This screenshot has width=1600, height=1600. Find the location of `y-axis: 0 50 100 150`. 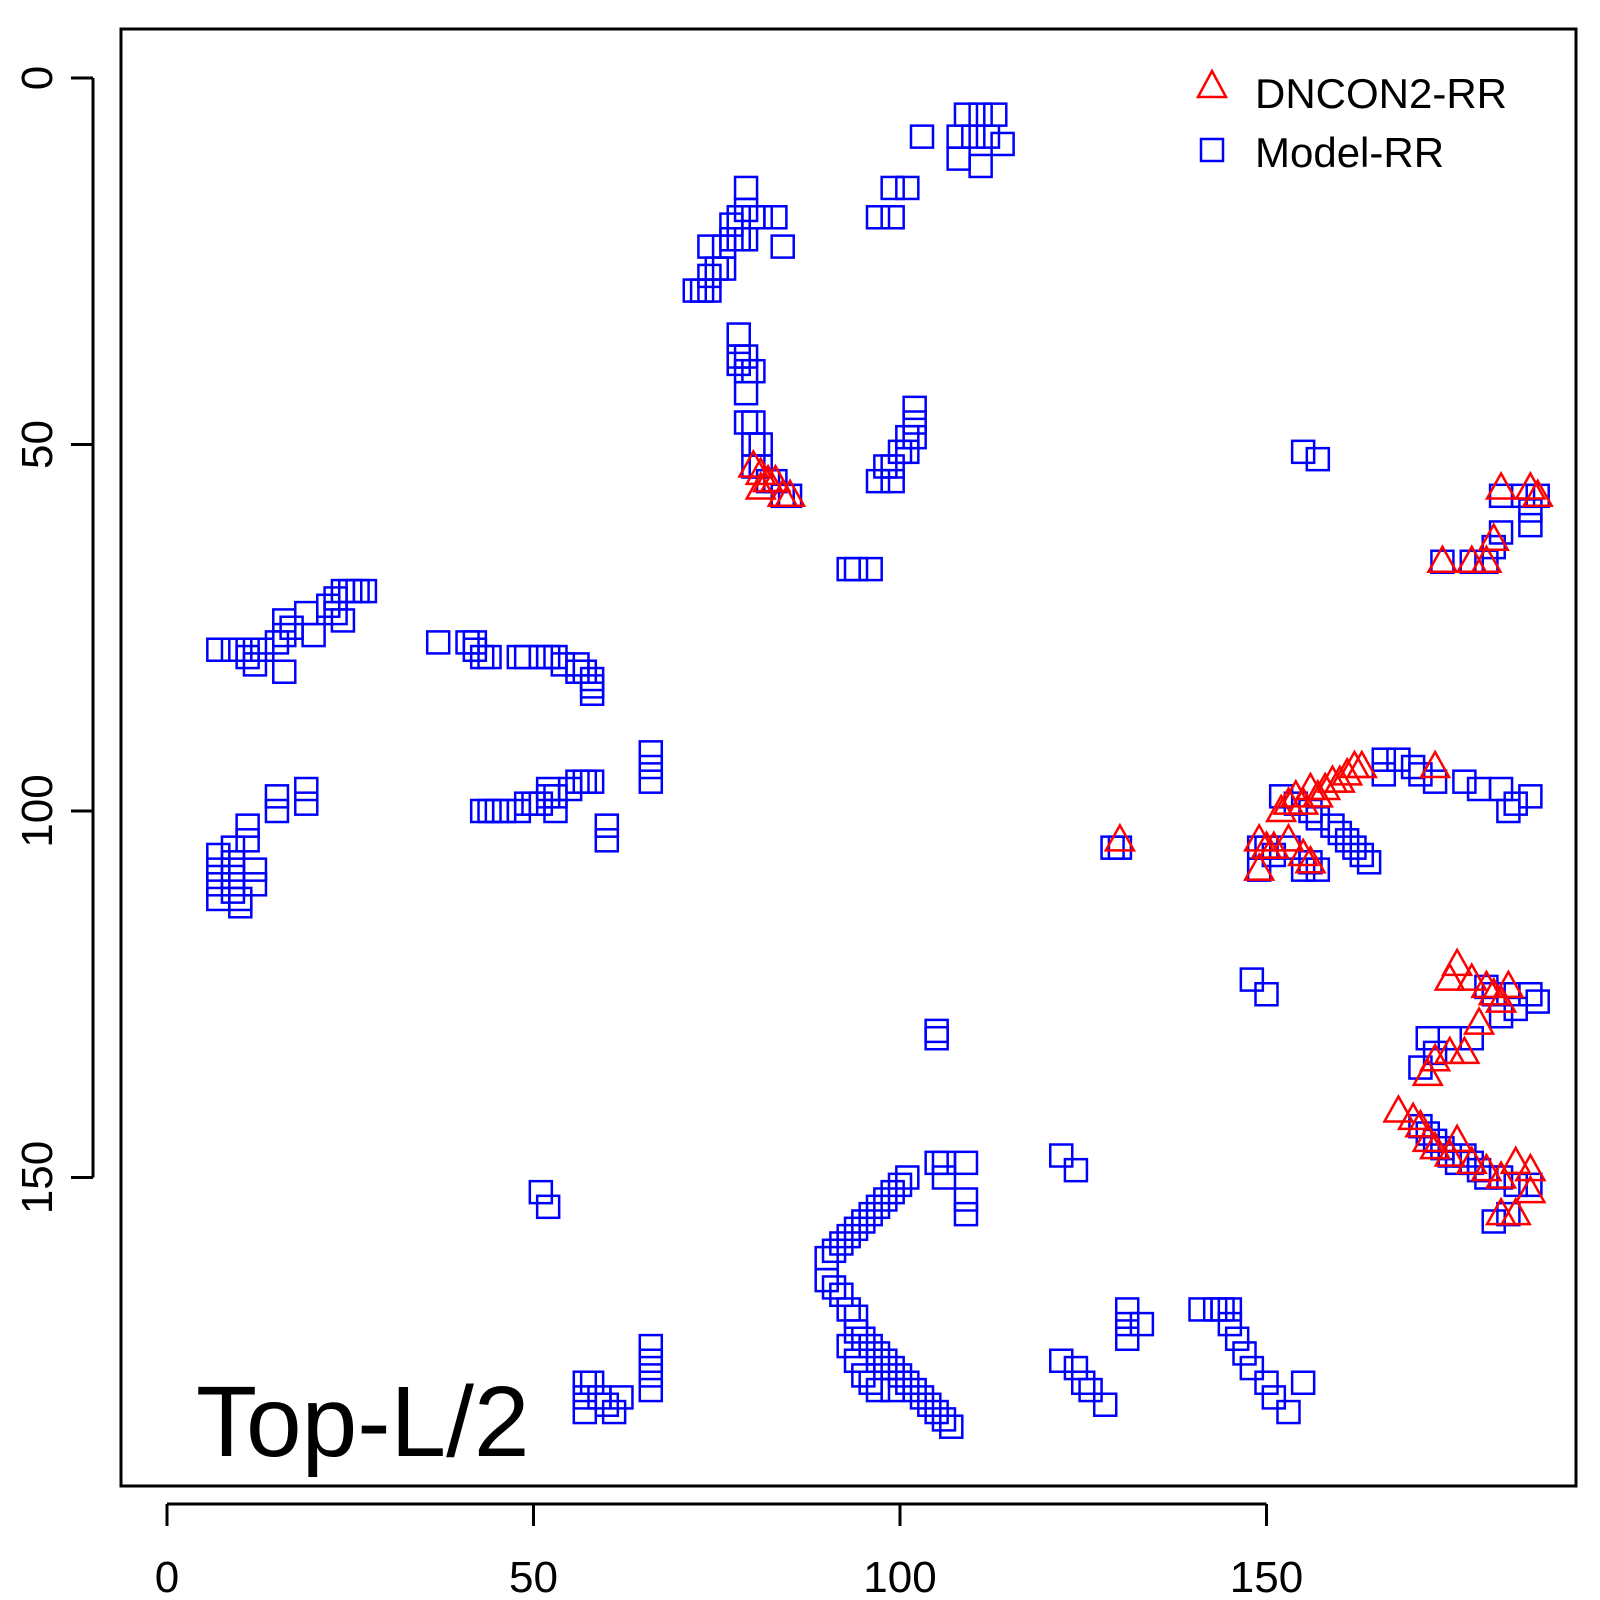

y-axis: 0 50 100 150 is located at coordinates (54, 640).